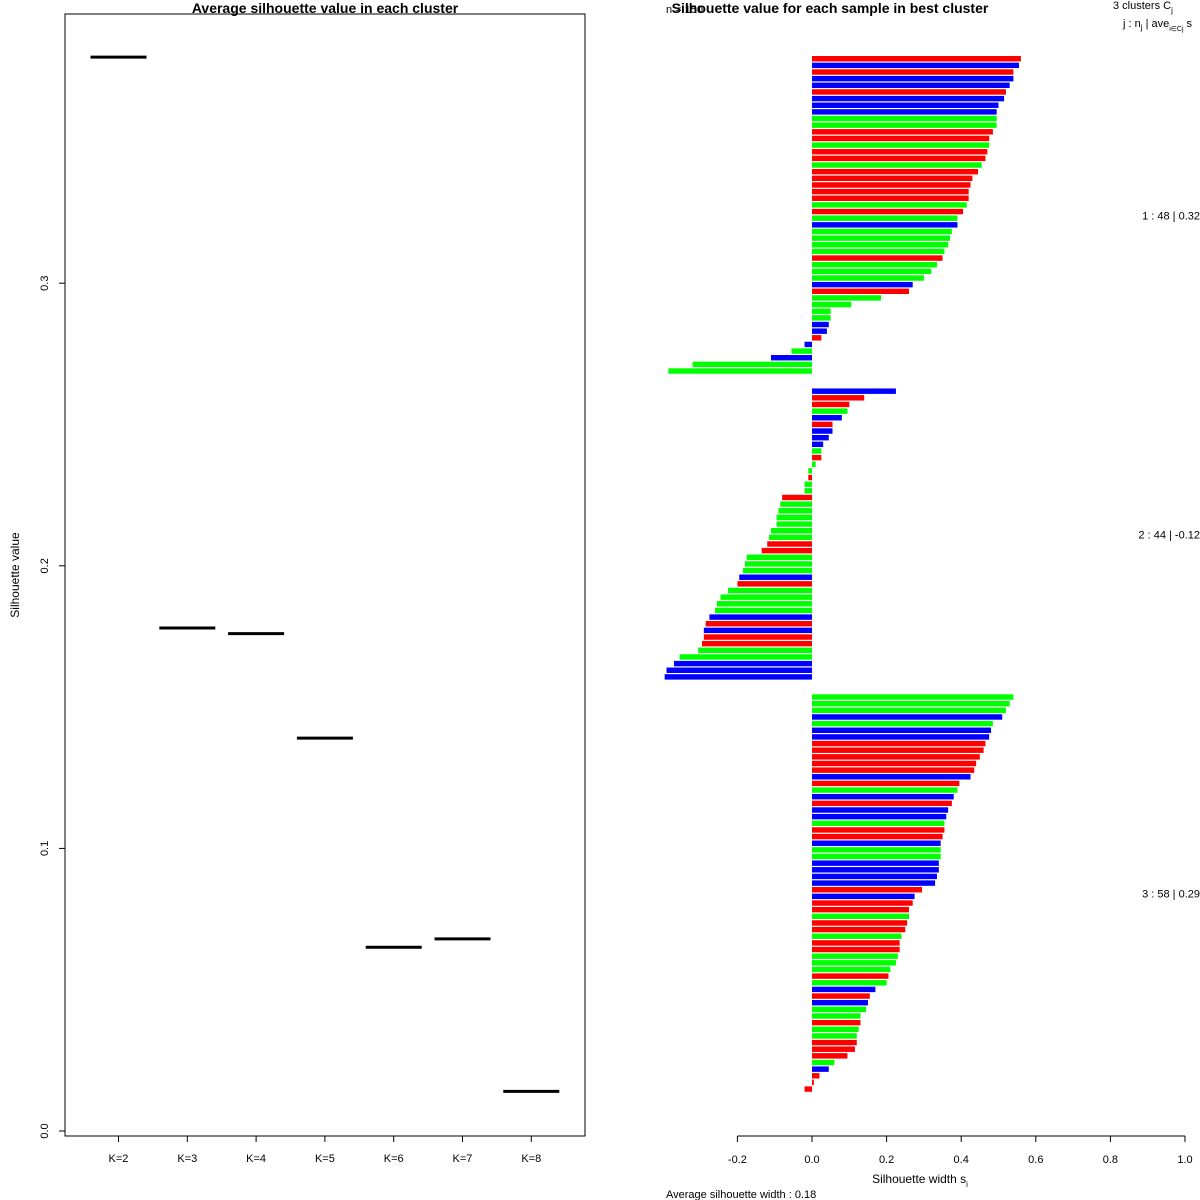 The image size is (1200, 1200). Describe the element at coordinates (737, 1160) in the screenshot. I see `right-x-tick-label: -0.2` at that location.